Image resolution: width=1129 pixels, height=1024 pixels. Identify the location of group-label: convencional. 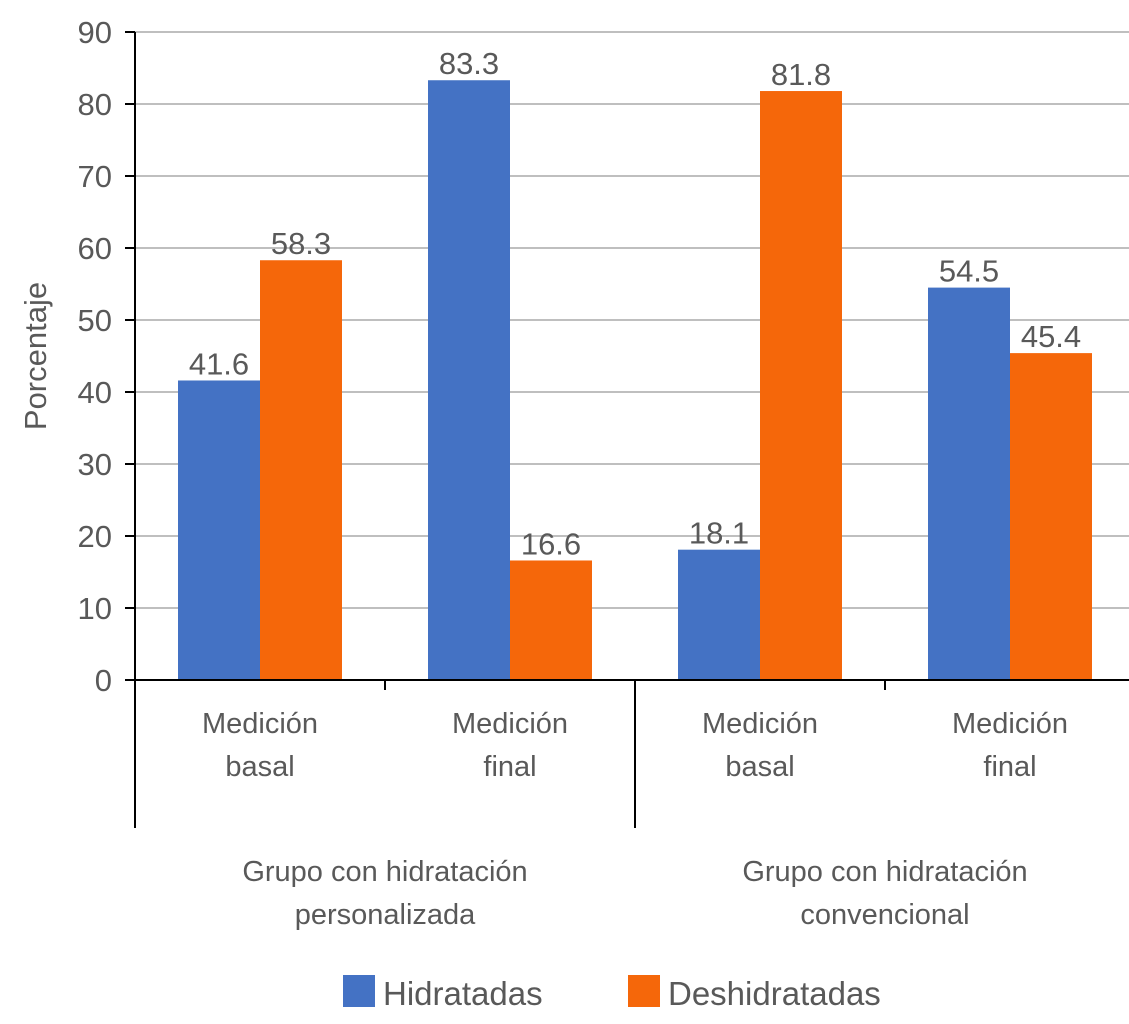
(884, 915).